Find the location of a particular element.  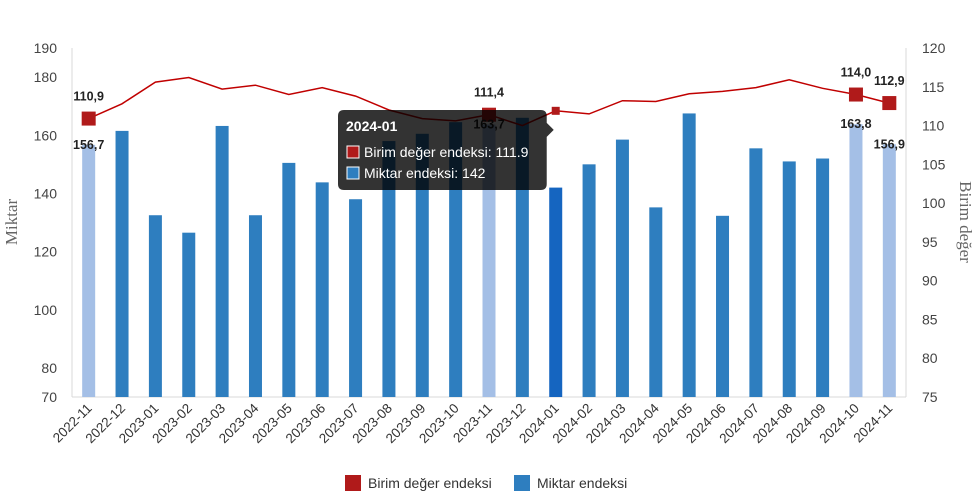

bar-data-label: 156,7 is located at coordinates (88, 145).